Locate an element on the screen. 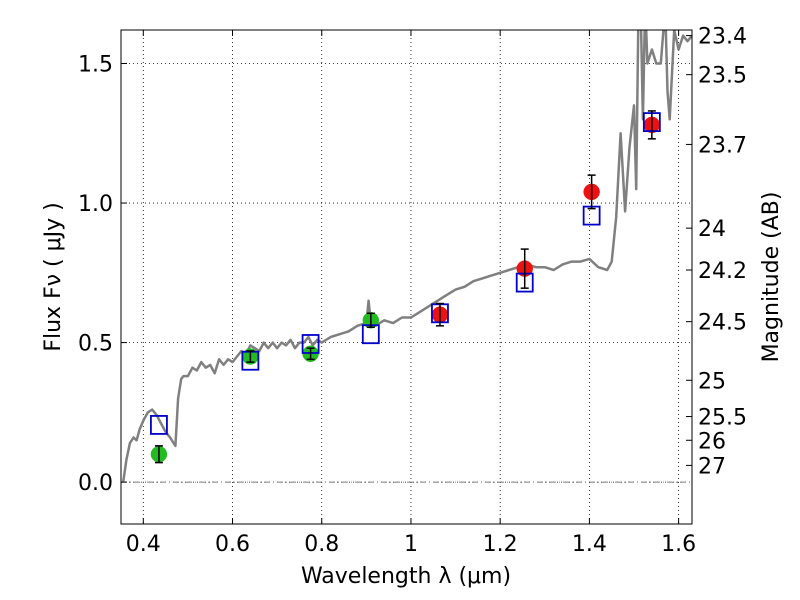 Image resolution: width=800 pixels, height=600 pixels. y-tick-label-1: 0.5 is located at coordinates (95, 344).